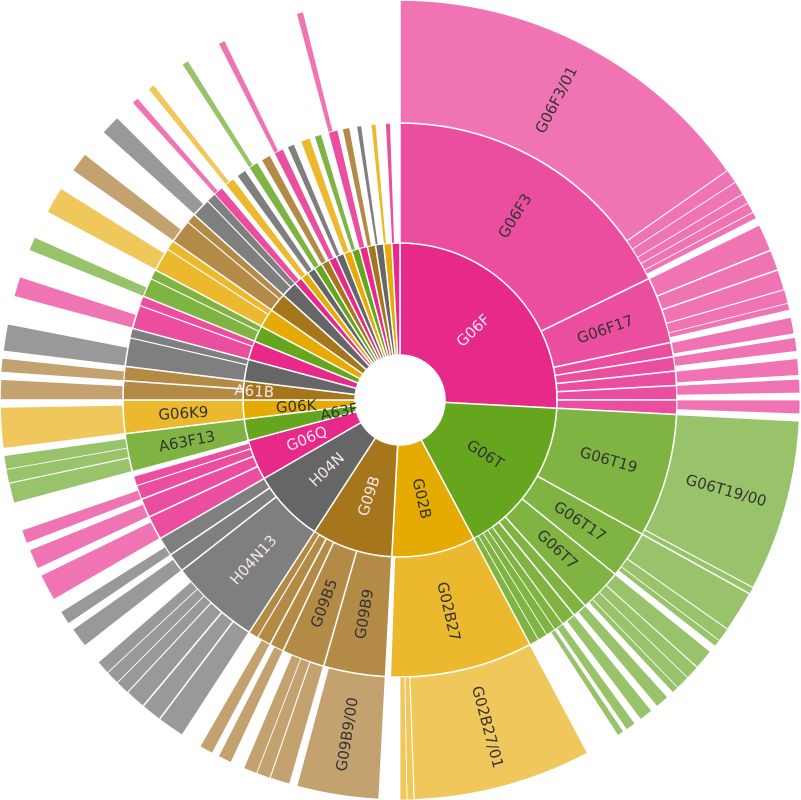 This screenshot has width=801, height=800. Describe the element at coordinates (254, 391) in the screenshot. I see `segment-label: A61B` at that location.